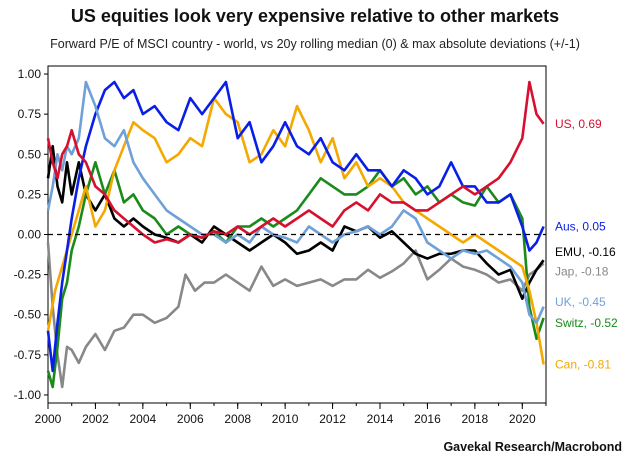 The image size is (630, 460). Describe the element at coordinates (578, 124) in the screenshot. I see `series-label-us: US, 0.69` at that location.